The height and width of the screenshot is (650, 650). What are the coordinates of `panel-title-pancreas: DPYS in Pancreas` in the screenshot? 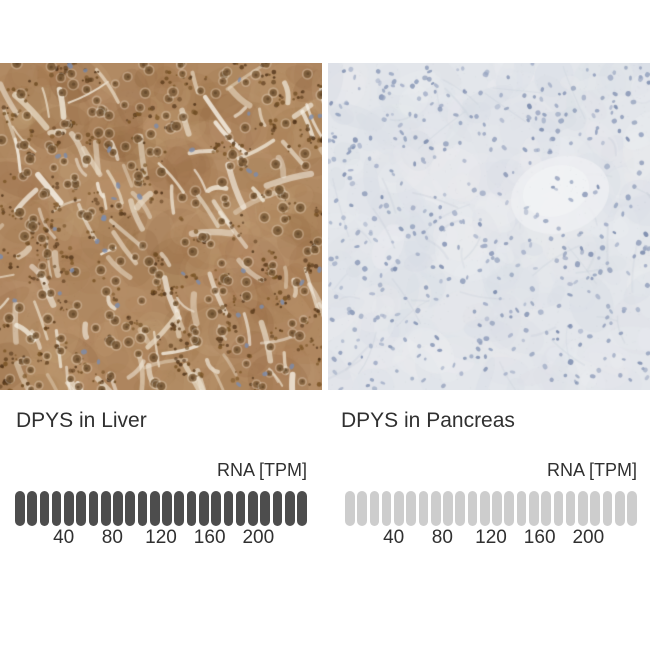 It's located at (428, 420).